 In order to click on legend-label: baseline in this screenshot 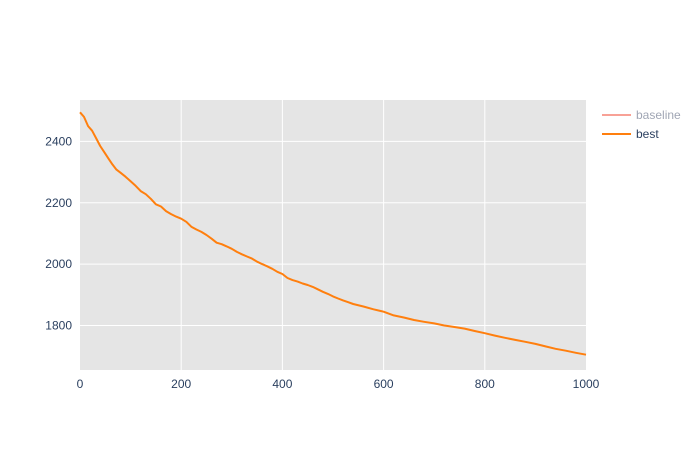, I will do `click(658, 115)`.